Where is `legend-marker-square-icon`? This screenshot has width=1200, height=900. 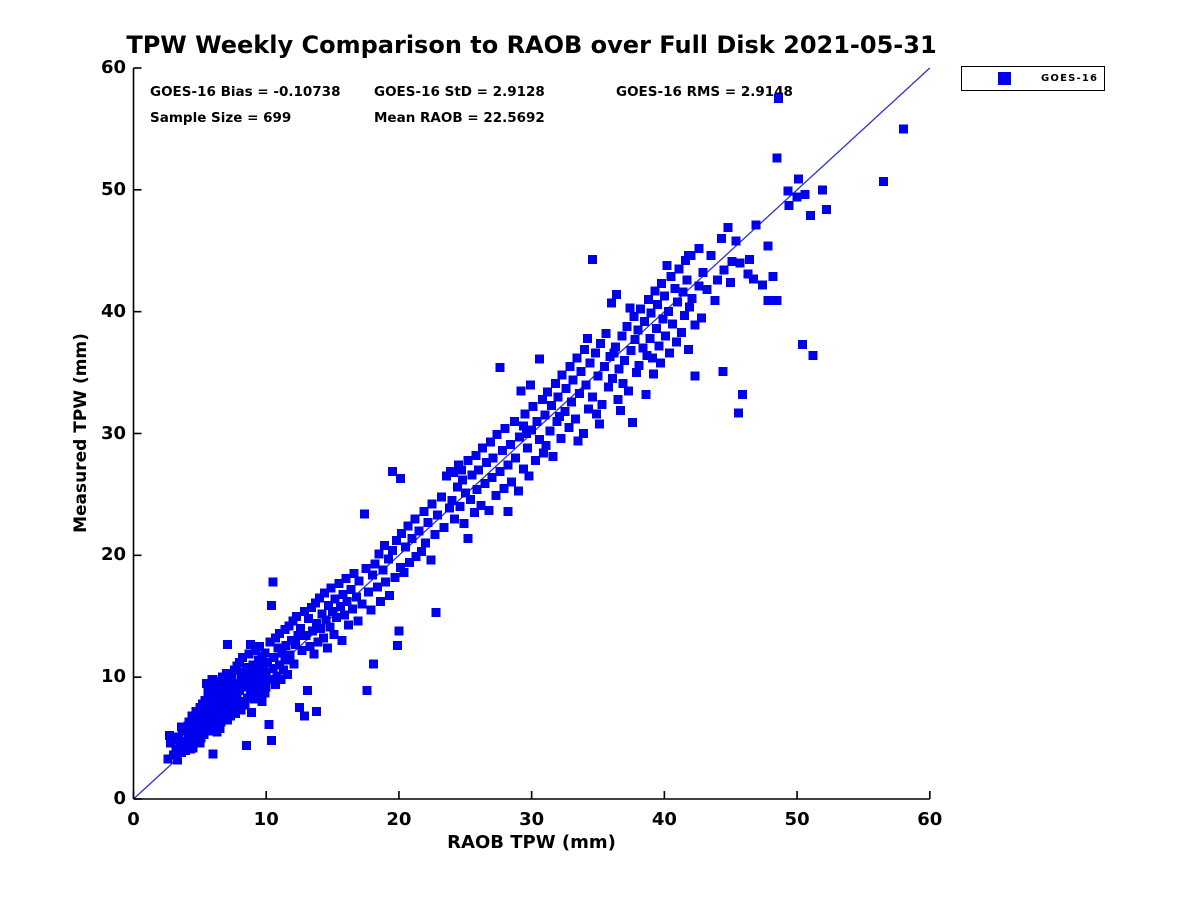
legend-marker-square-icon is located at coordinates (1004, 78).